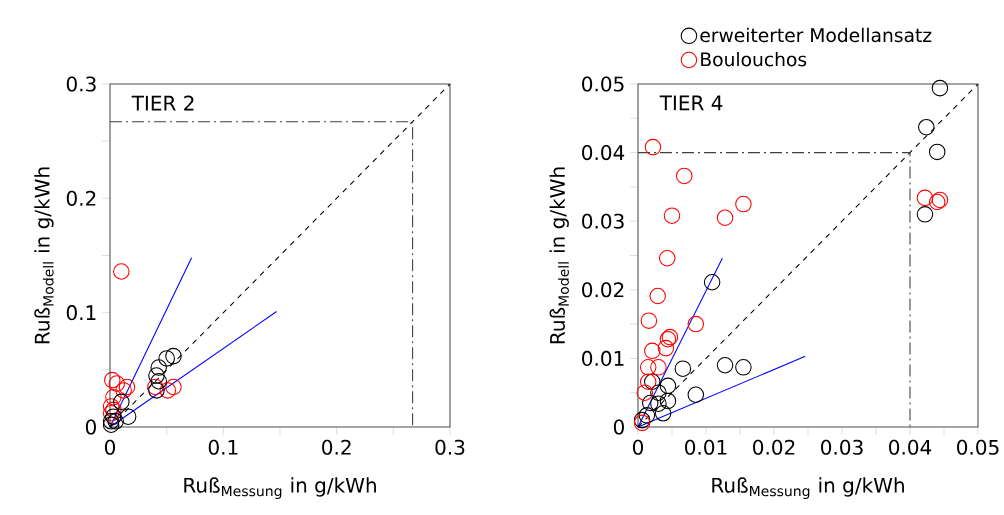 The height and width of the screenshot is (515, 1004). What do you see at coordinates (754, 59) in the screenshot?
I see `legend-label: Boulouchos` at bounding box center [754, 59].